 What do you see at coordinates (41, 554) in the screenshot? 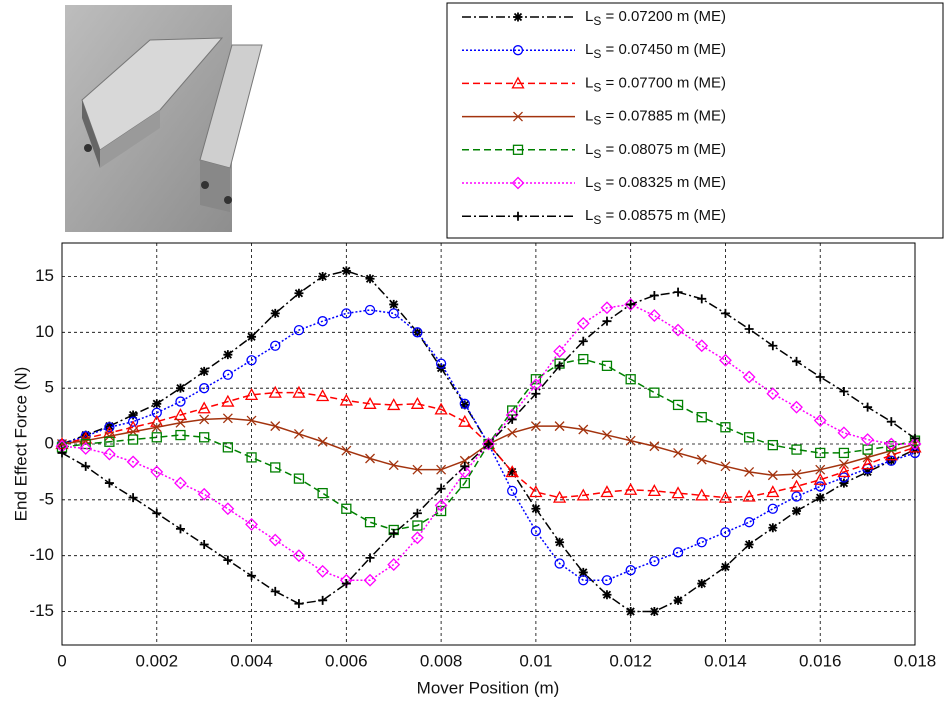
I see `y-tick-label: -10` at bounding box center [41, 554].